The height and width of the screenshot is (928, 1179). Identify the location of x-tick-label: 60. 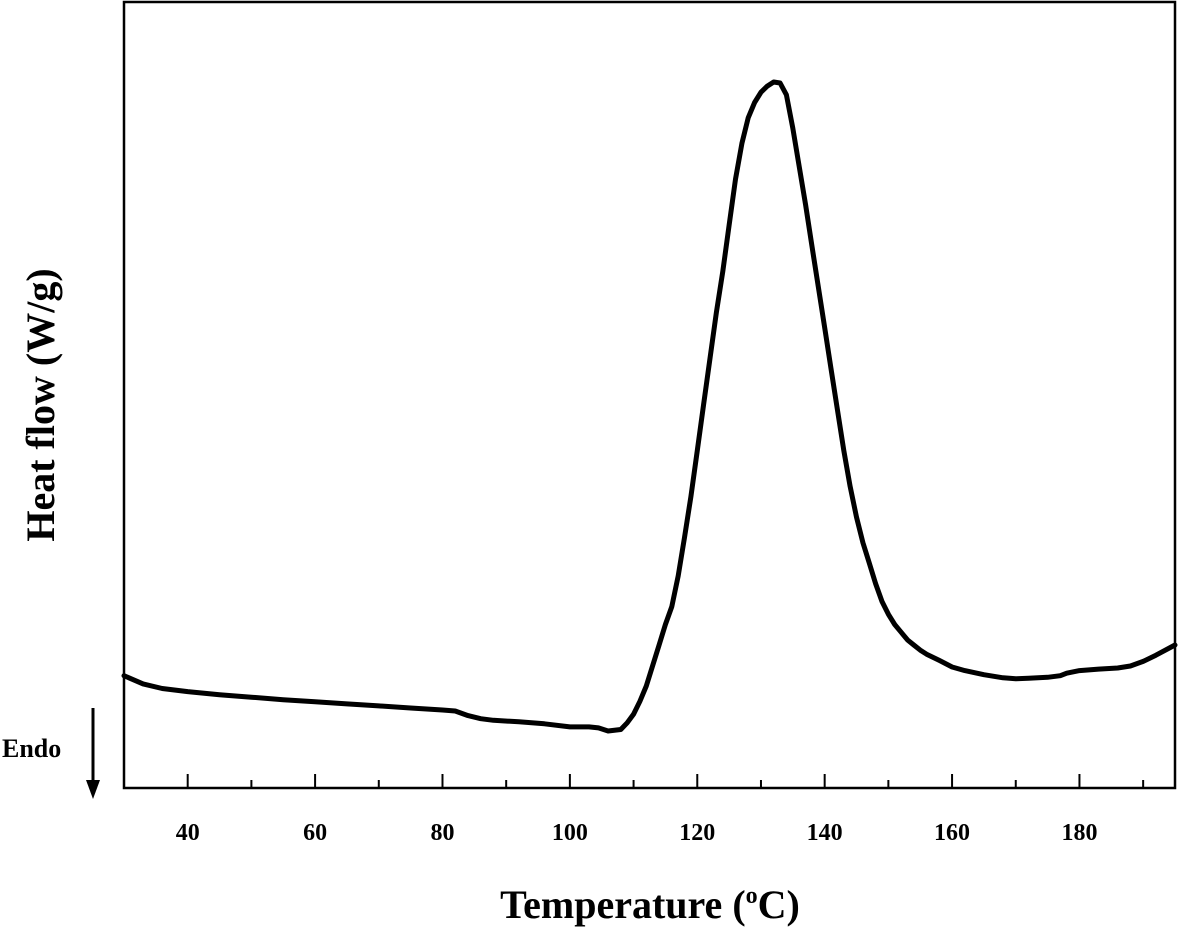
(315, 833).